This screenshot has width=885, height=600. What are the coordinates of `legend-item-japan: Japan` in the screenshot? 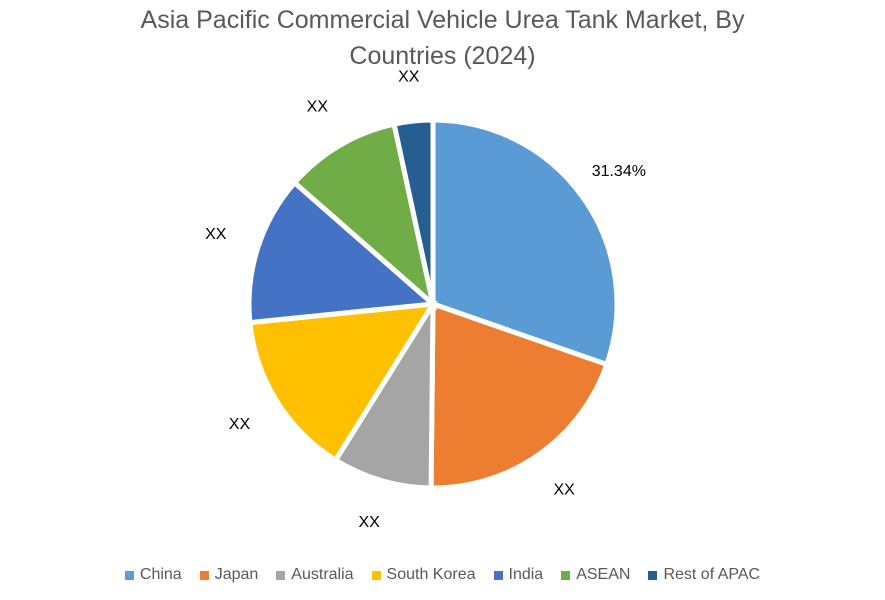 It's located at (229, 575).